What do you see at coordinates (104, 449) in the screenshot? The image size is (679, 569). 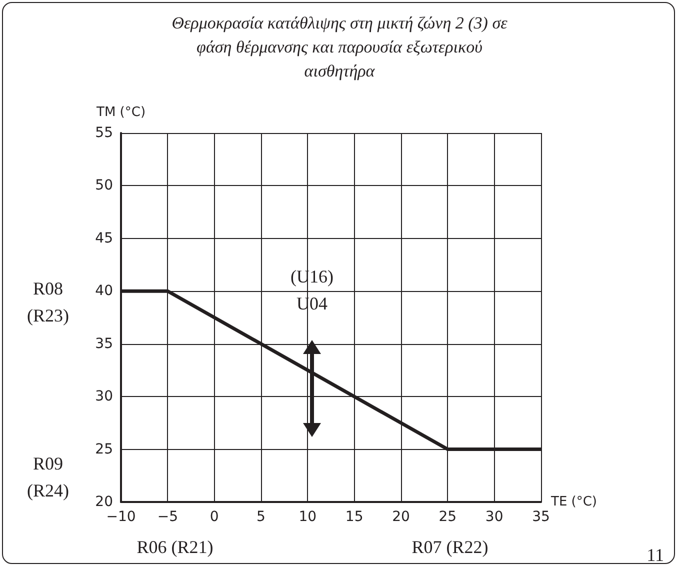 I see `y-tick-label: 25` at bounding box center [104, 449].